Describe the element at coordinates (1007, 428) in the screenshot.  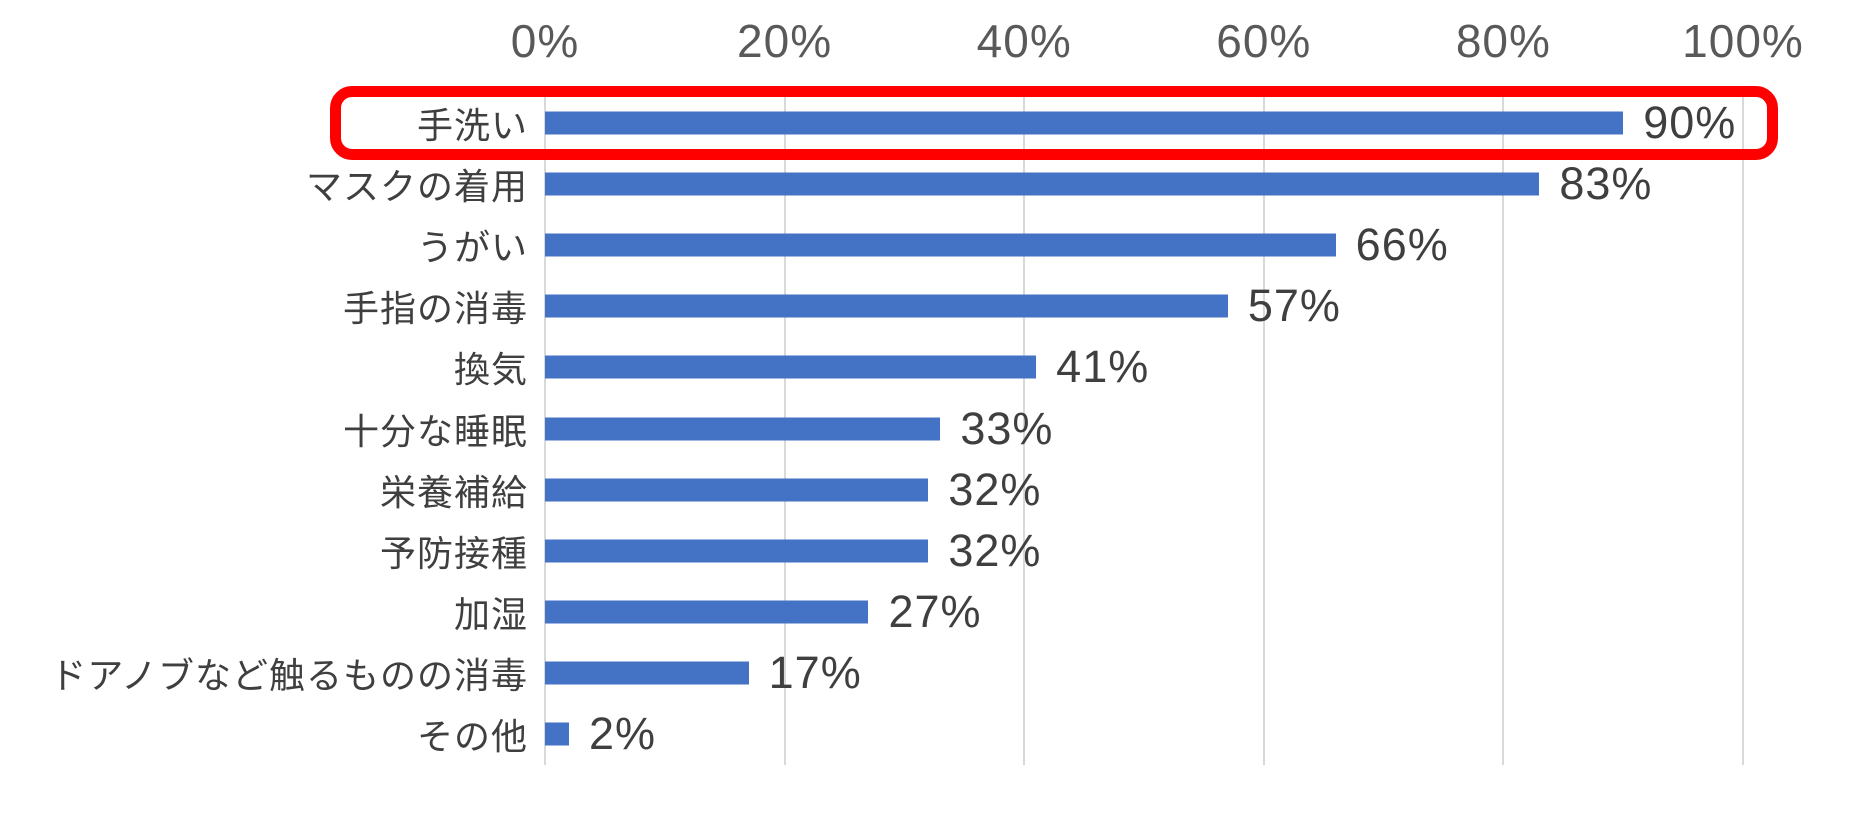
I see `value-label: 33%` at that location.